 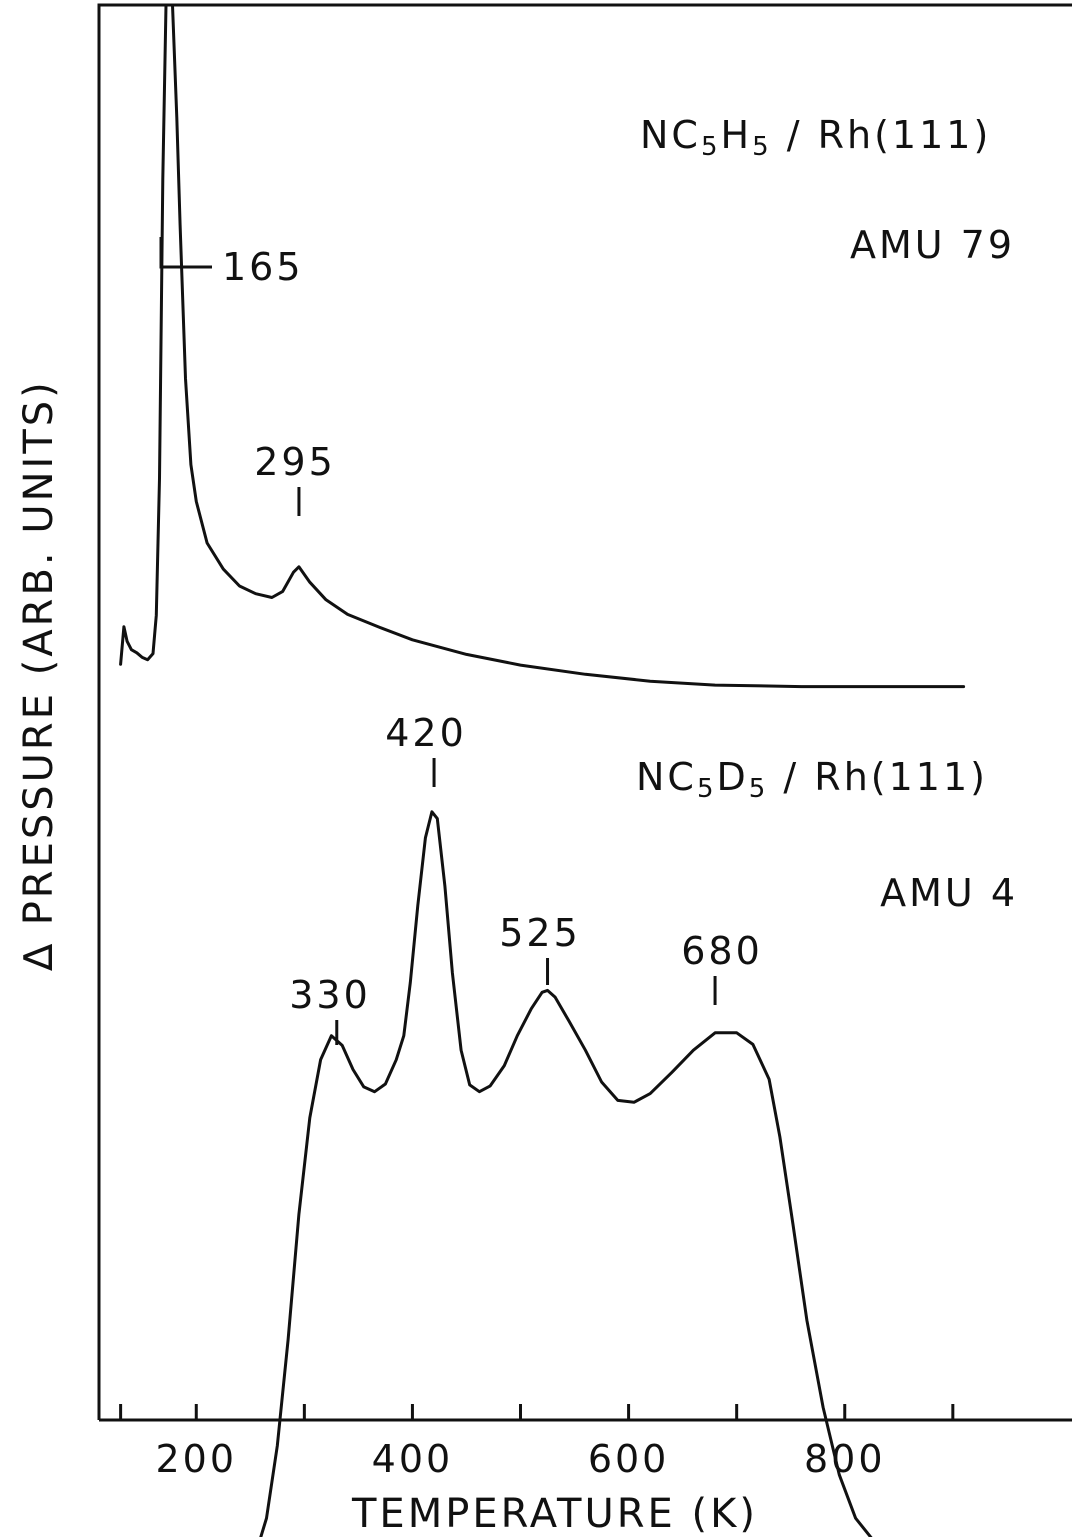 I want to click on peak-label-680: 680, so click(x=722, y=951).